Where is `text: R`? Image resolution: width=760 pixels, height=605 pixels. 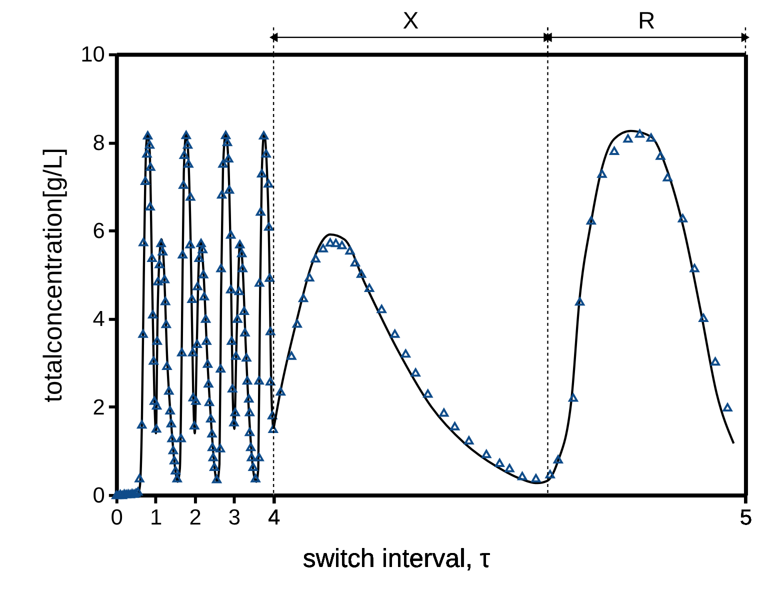 text: R is located at coordinates (647, 20).